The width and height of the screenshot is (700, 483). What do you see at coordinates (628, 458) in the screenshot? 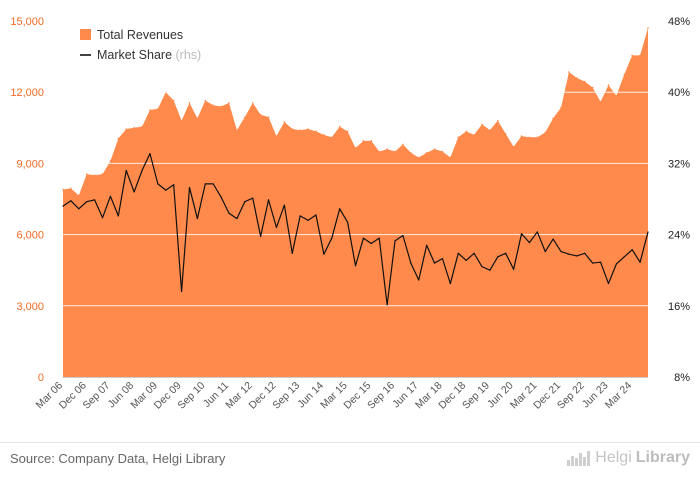
I see `brand-logo: Helgi Library` at bounding box center [628, 458].